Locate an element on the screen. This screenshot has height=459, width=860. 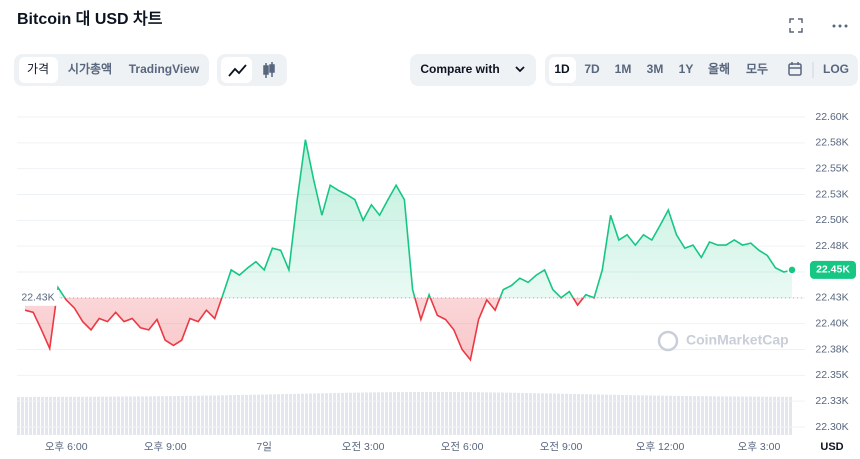
expand-icon is located at coordinates (796, 25).